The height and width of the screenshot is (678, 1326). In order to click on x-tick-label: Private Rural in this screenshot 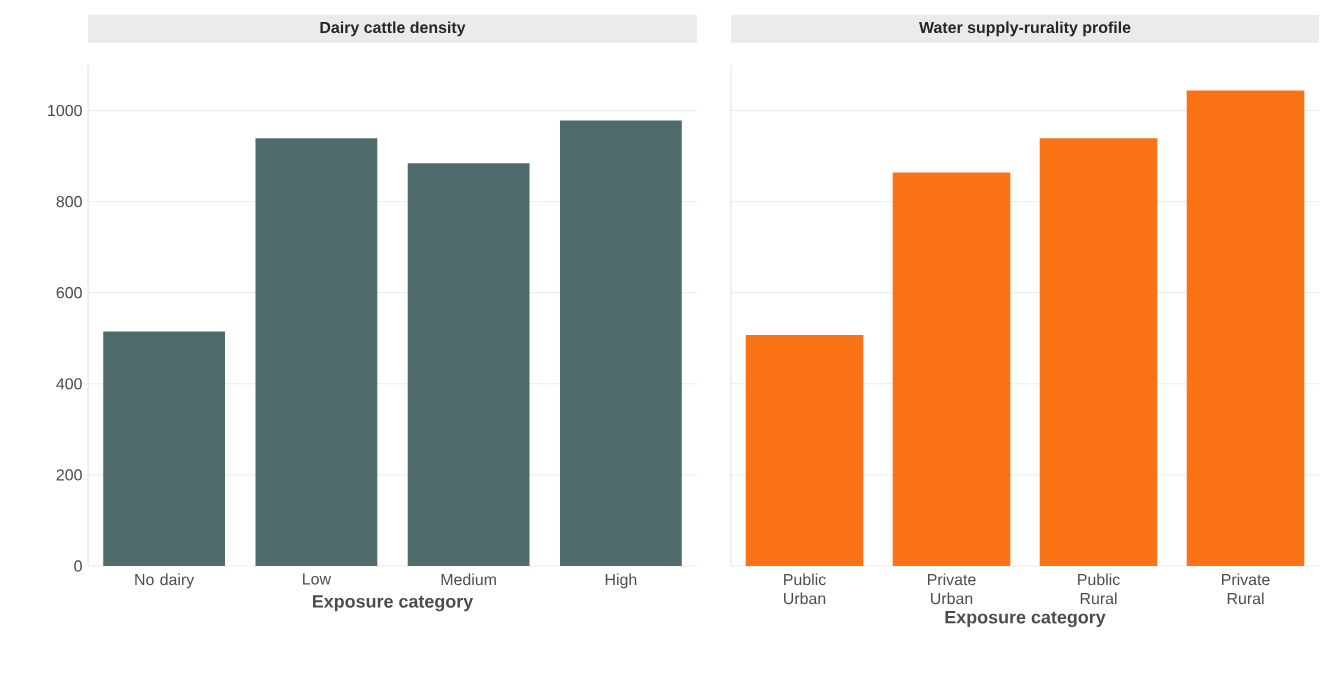, I will do `click(1246, 589)`.